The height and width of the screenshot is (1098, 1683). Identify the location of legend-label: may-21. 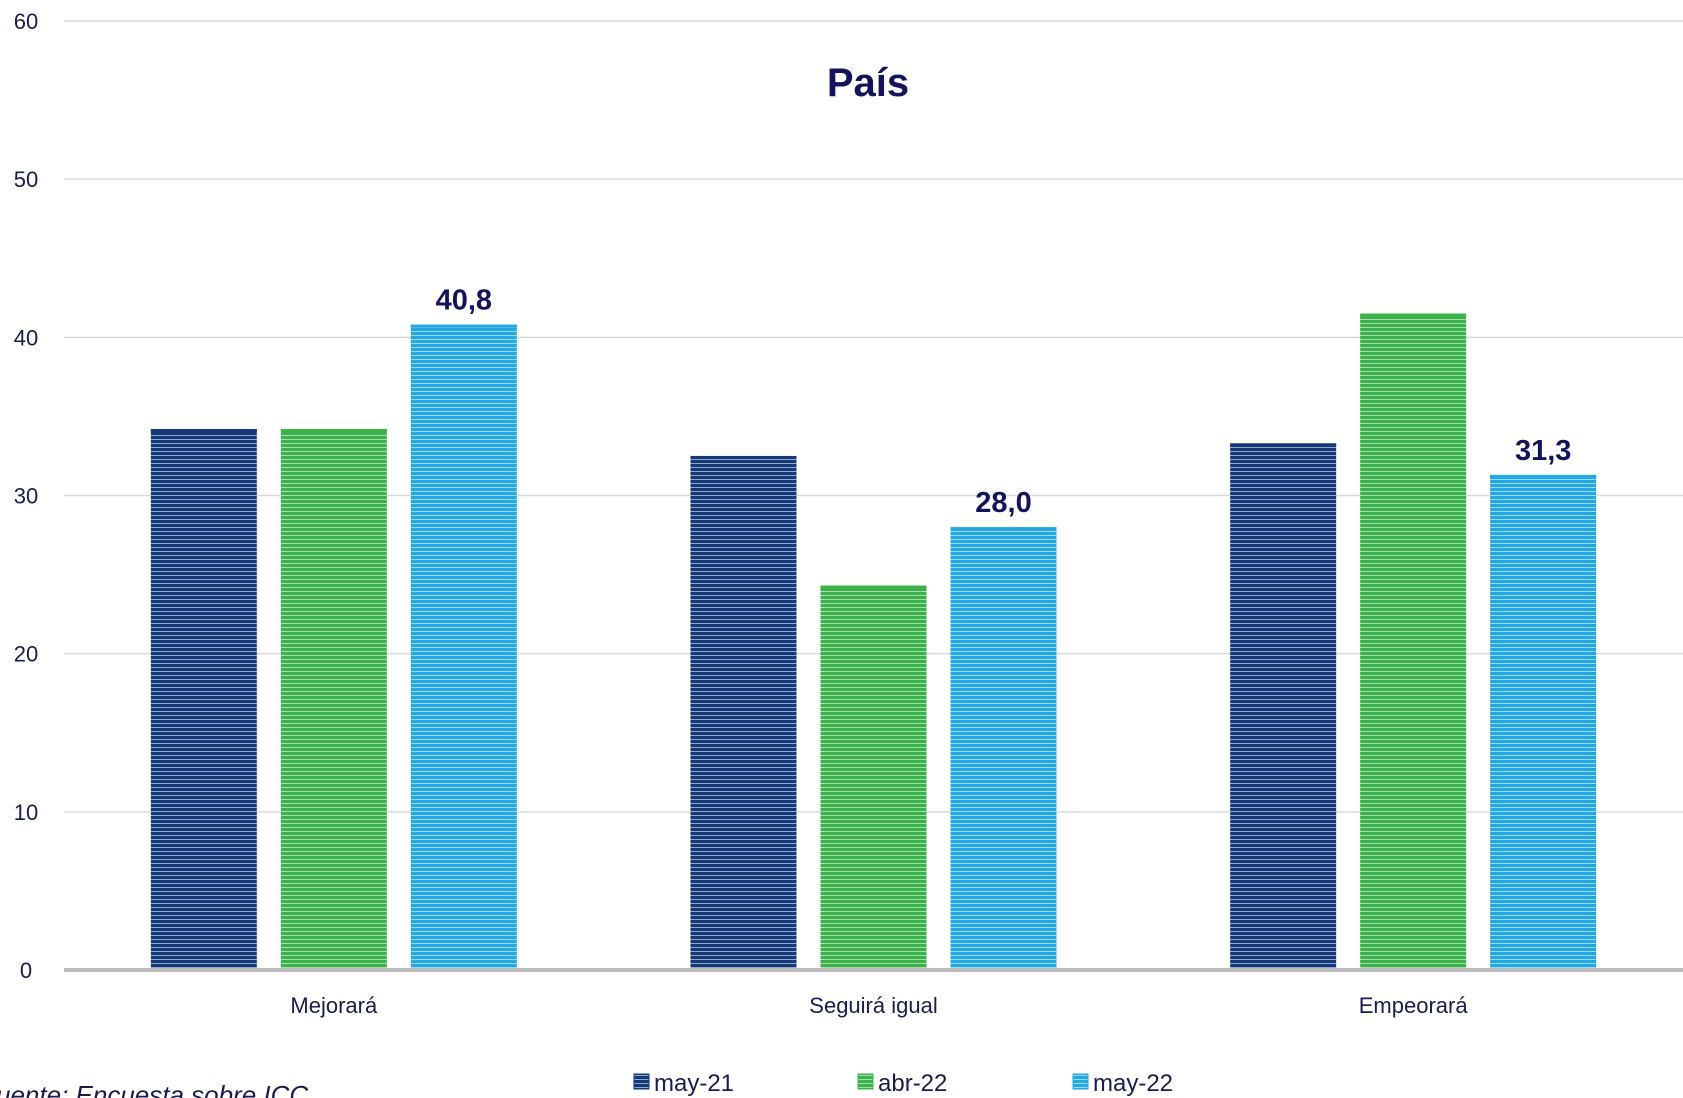
(694, 1083).